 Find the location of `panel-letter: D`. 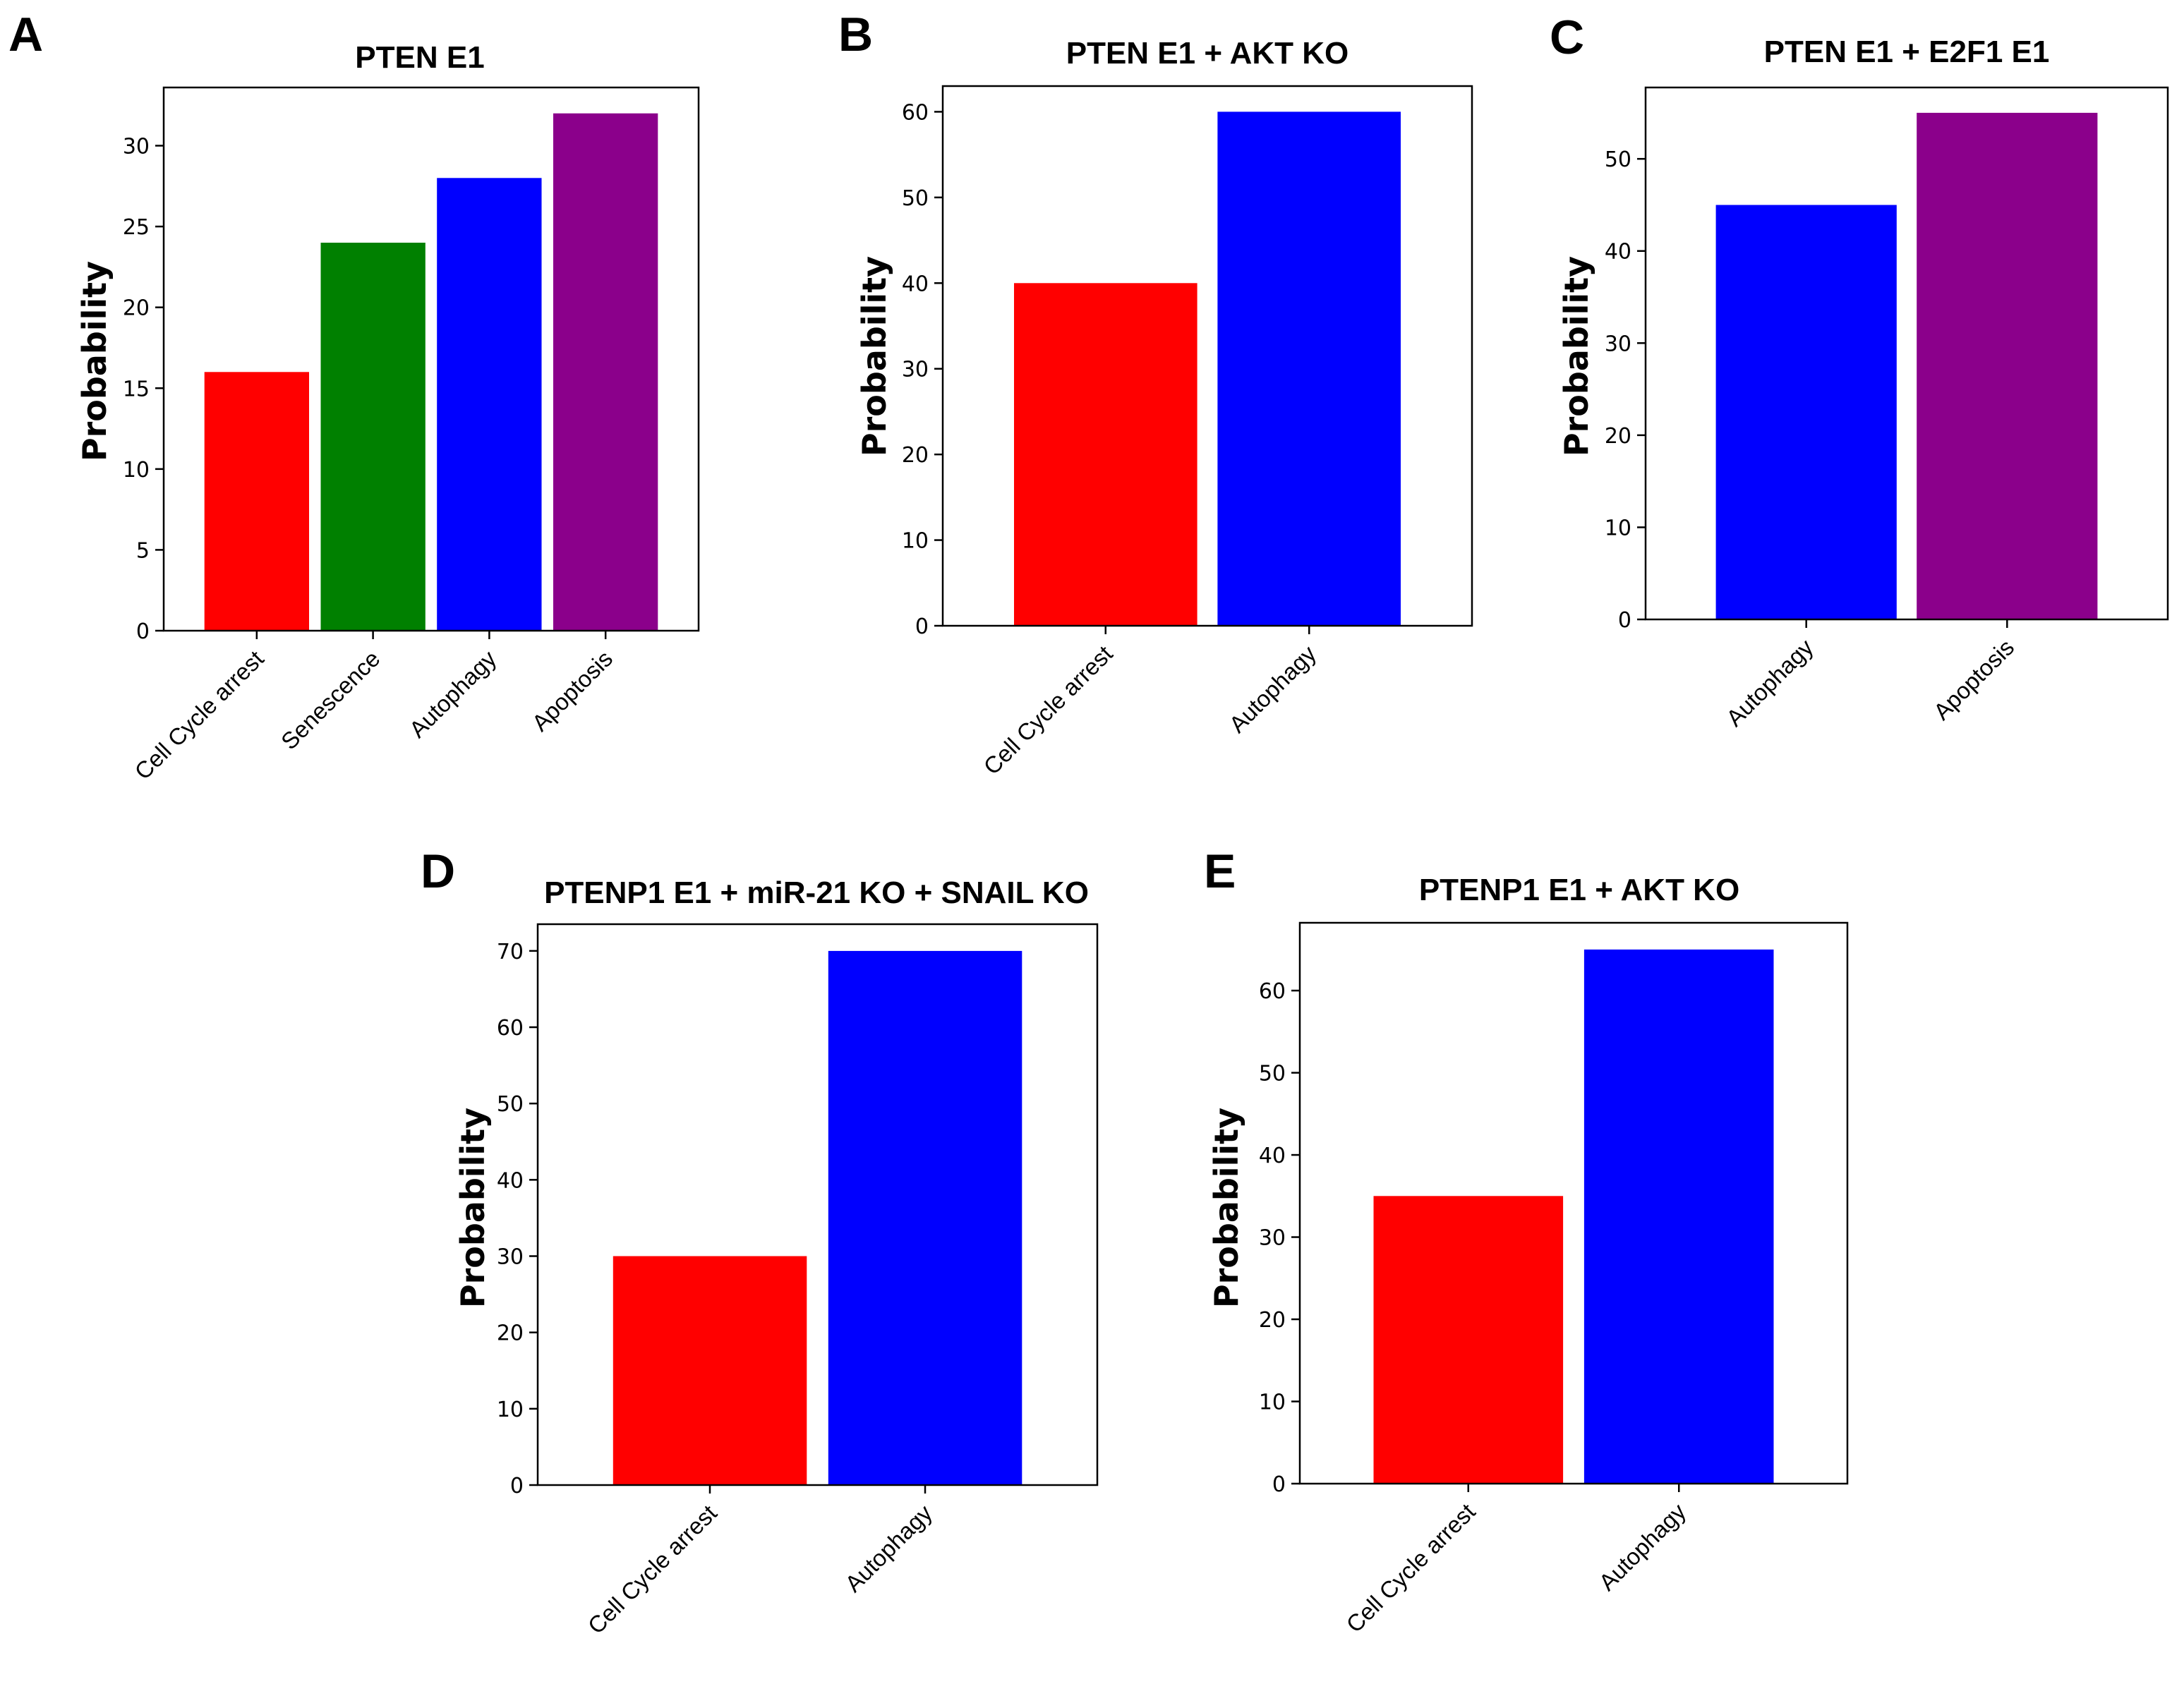

panel-letter: D is located at coordinates (438, 871).